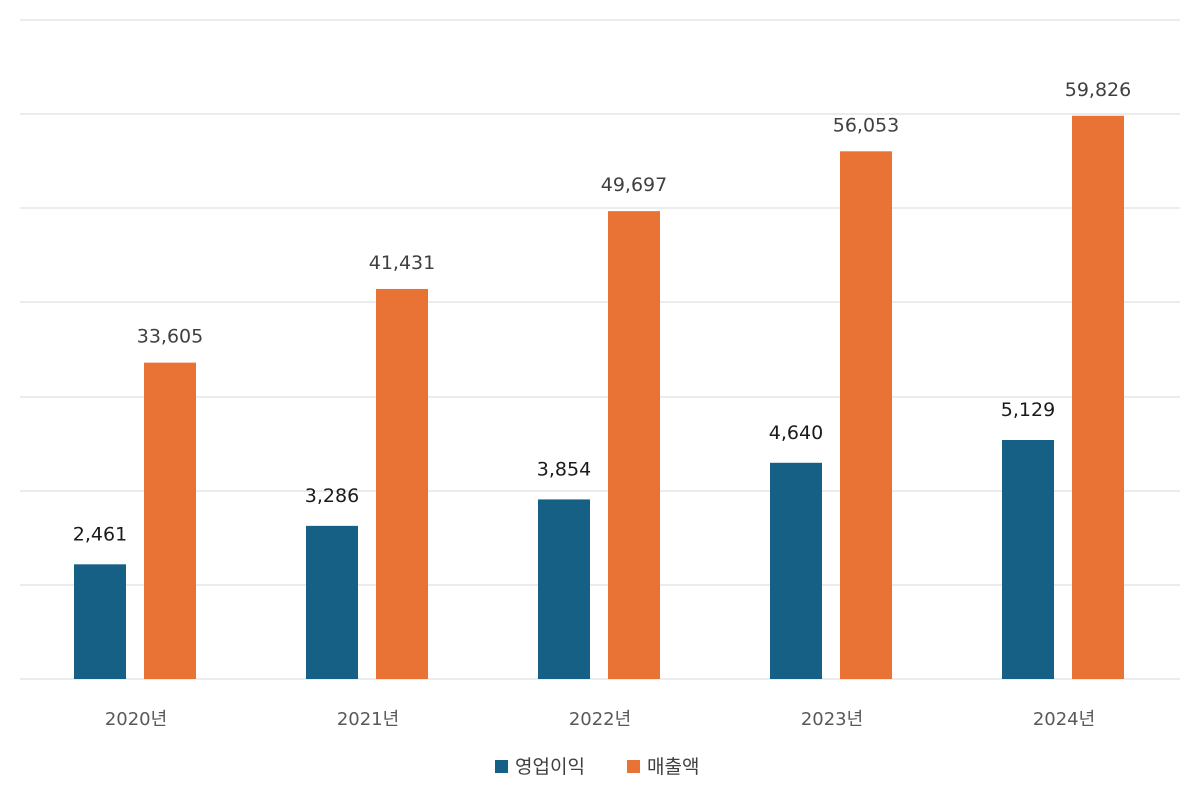 This screenshot has height=799, width=1200. What do you see at coordinates (796, 433) in the screenshot?
I see `data-label-profit: 4,640` at bounding box center [796, 433].